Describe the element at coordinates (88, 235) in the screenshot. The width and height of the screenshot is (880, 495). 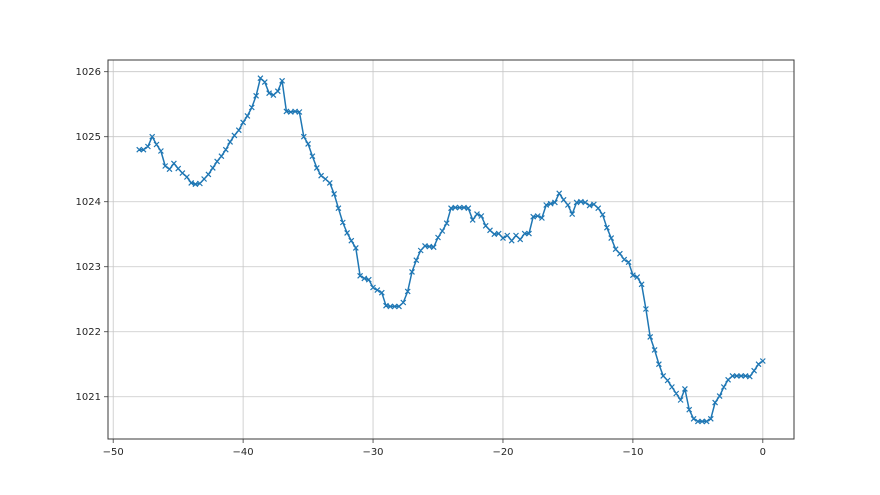
I see `y-axis-tick-labels: 1021 1022 1023 1024 1025 1026` at that location.